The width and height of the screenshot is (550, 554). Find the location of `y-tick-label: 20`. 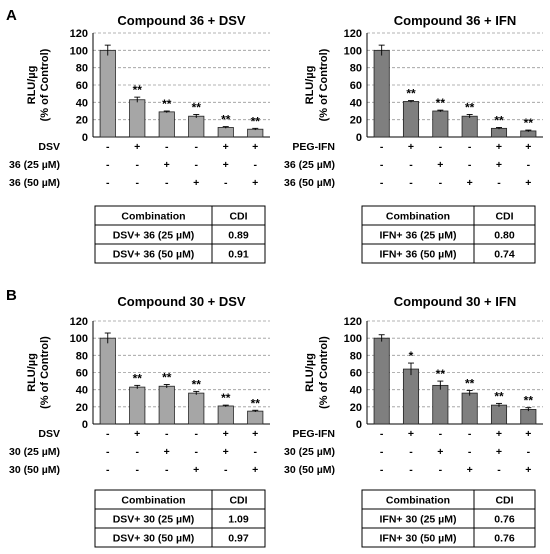

y-tick-label: 20 is located at coordinates (82, 121).